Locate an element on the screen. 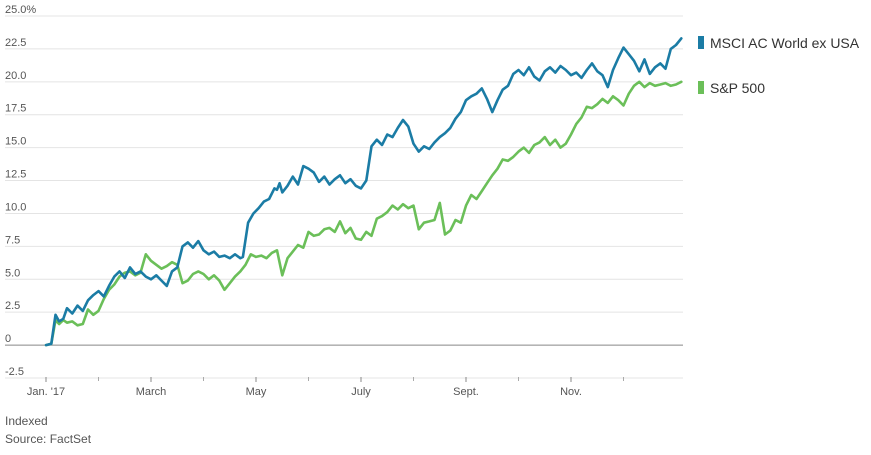 Image resolution: width=871 pixels, height=455 pixels. x-tick-label: Nov. is located at coordinates (571, 392).